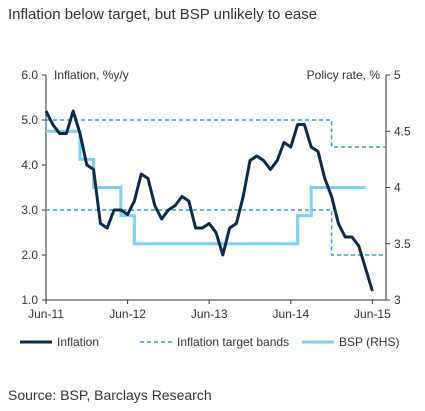 This screenshot has height=411, width=425. What do you see at coordinates (290, 314) in the screenshot?
I see `x-tick-label: Jun-14` at bounding box center [290, 314].